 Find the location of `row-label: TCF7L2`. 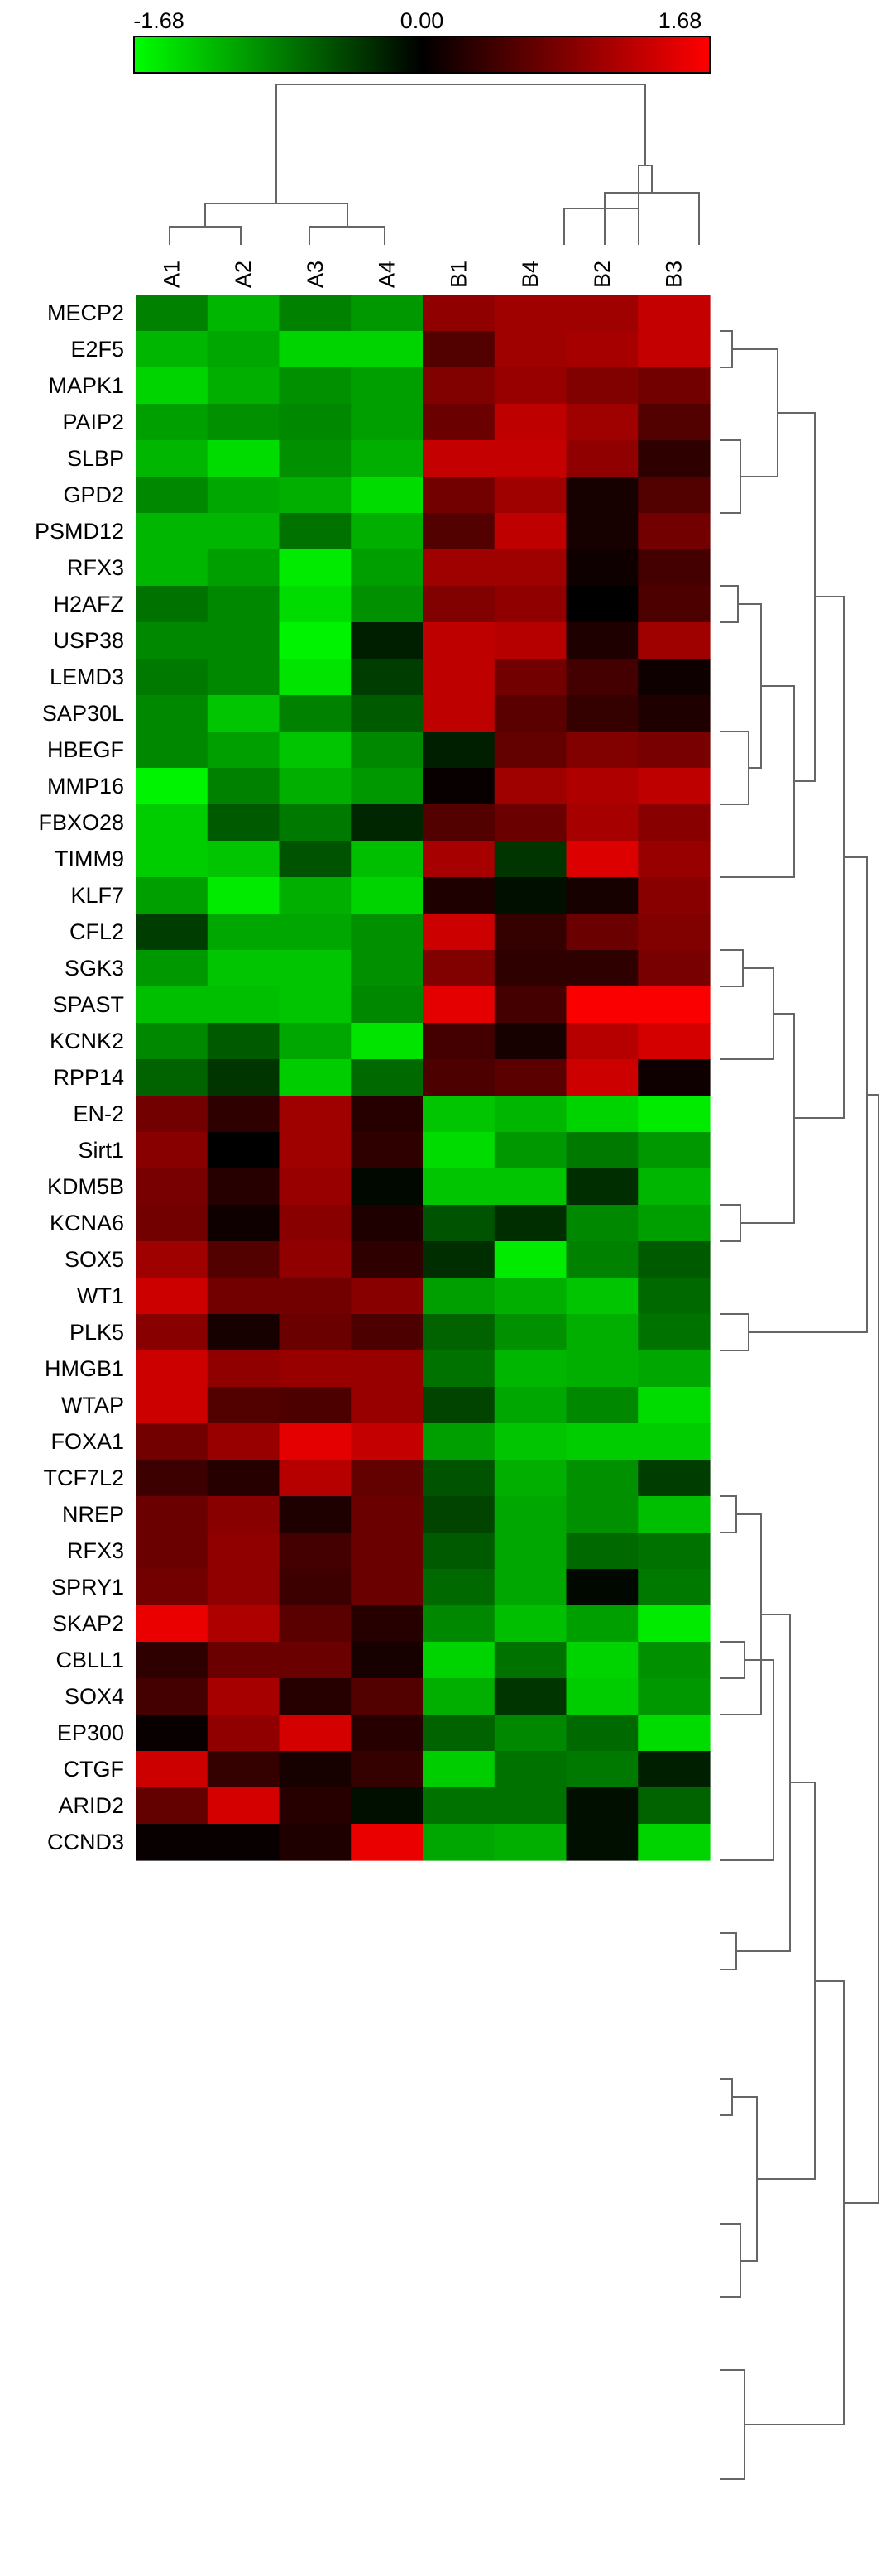

row-label: TCF7L2 is located at coordinates (83, 1478).